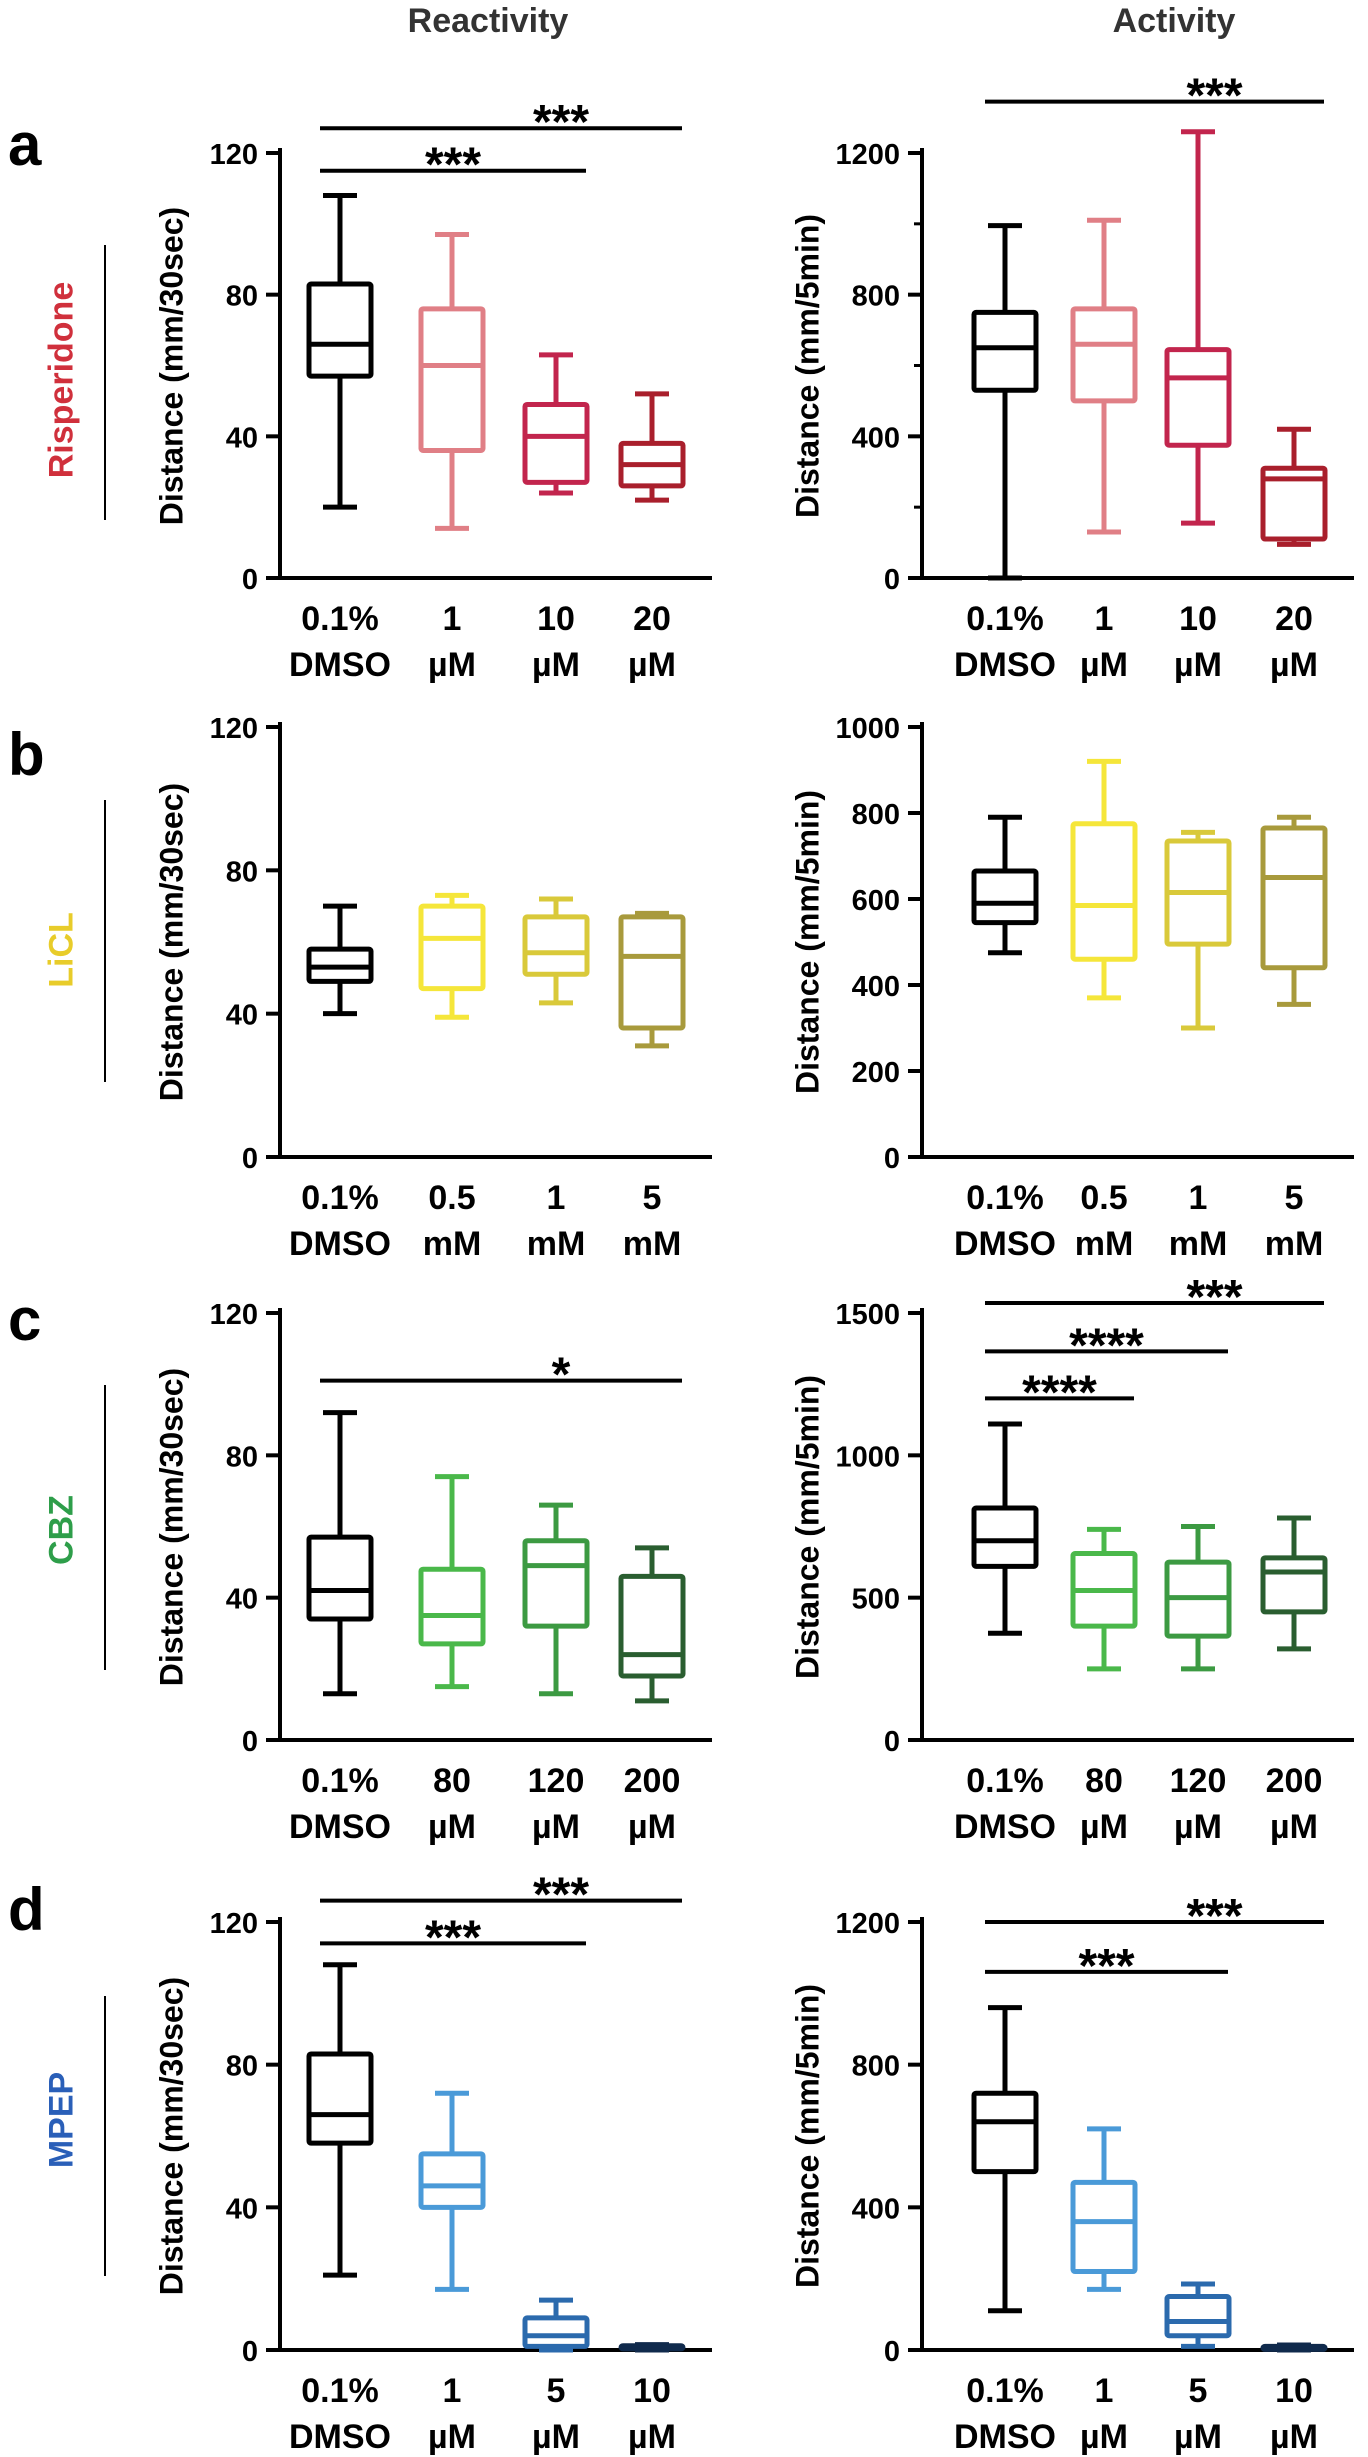 The image size is (1368, 2457). What do you see at coordinates (488, 21) in the screenshot?
I see `column-header-reactivity: Reactivity` at bounding box center [488, 21].